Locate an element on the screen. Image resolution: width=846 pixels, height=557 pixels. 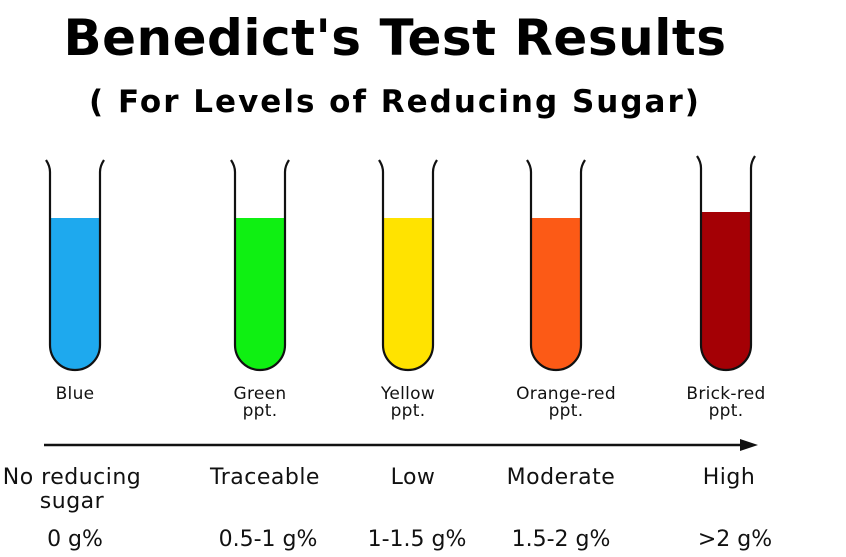
test-tube-yellow is located at coordinates (408, 265).